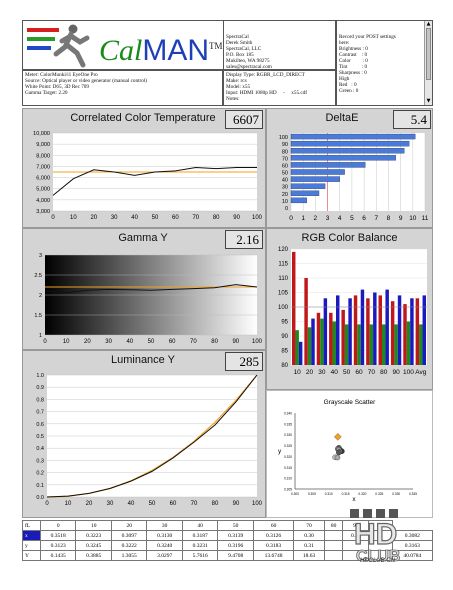  What do you see at coordinates (309, 535) in the screenshot?
I see `table-cell: 0.30` at bounding box center [309, 535].